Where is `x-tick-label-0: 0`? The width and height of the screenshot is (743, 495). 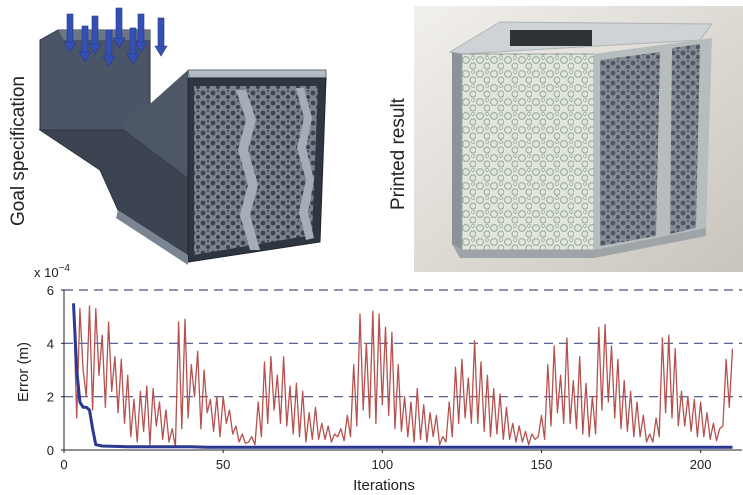 x-tick-label-0: 0 is located at coordinates (63, 464).